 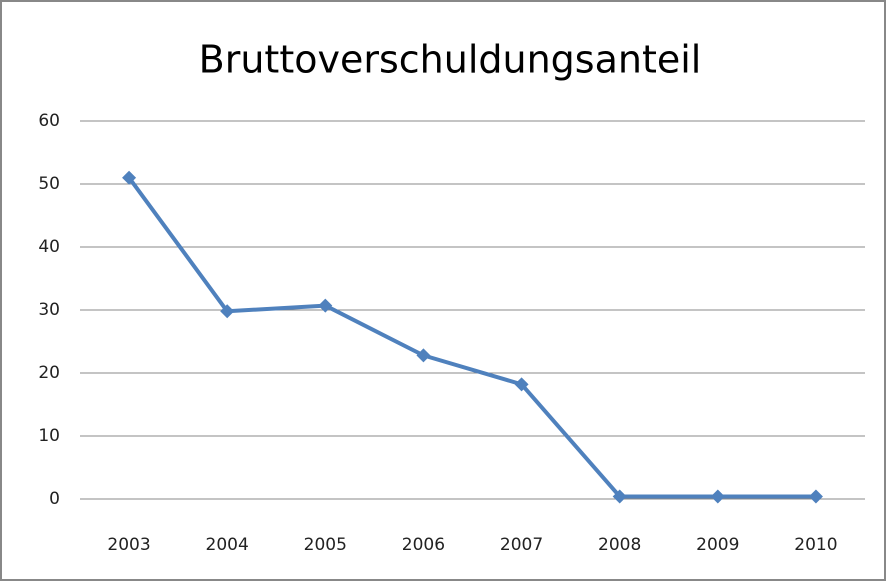 What do you see at coordinates (521, 545) in the screenshot?
I see `x-tick-label: 2007` at bounding box center [521, 545].